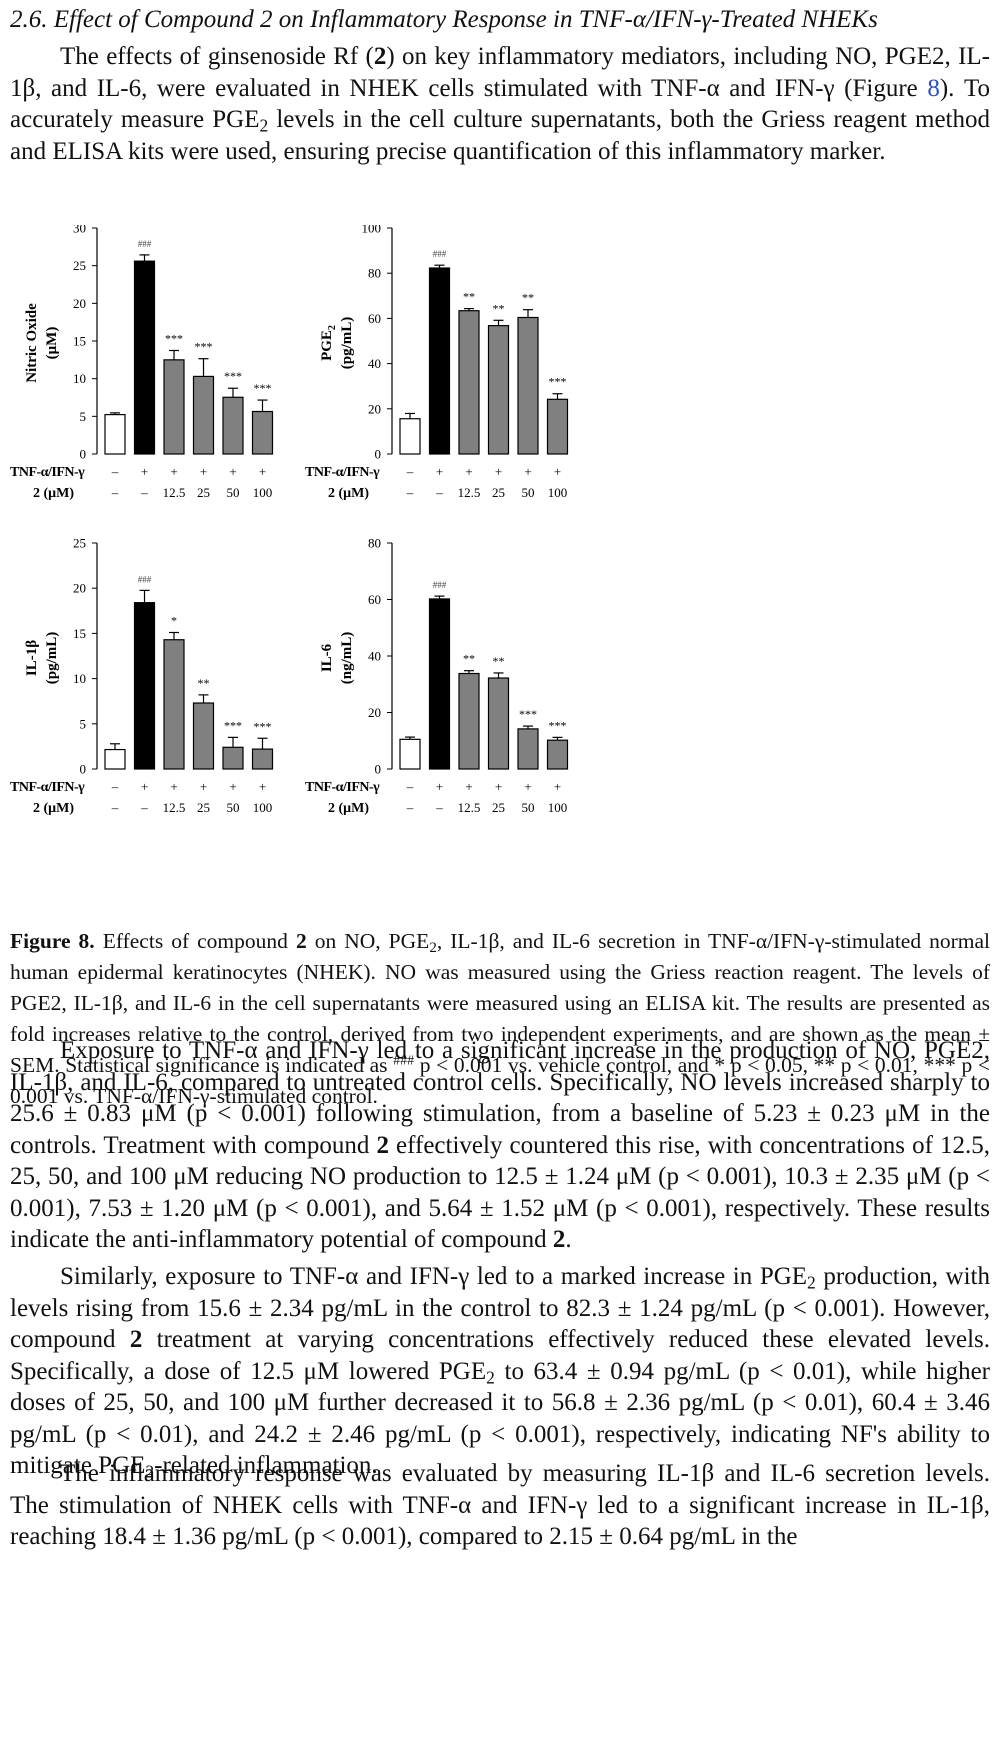  What do you see at coordinates (372, 230) in the screenshot?
I see `y-tick-label: 100` at bounding box center [372, 230].